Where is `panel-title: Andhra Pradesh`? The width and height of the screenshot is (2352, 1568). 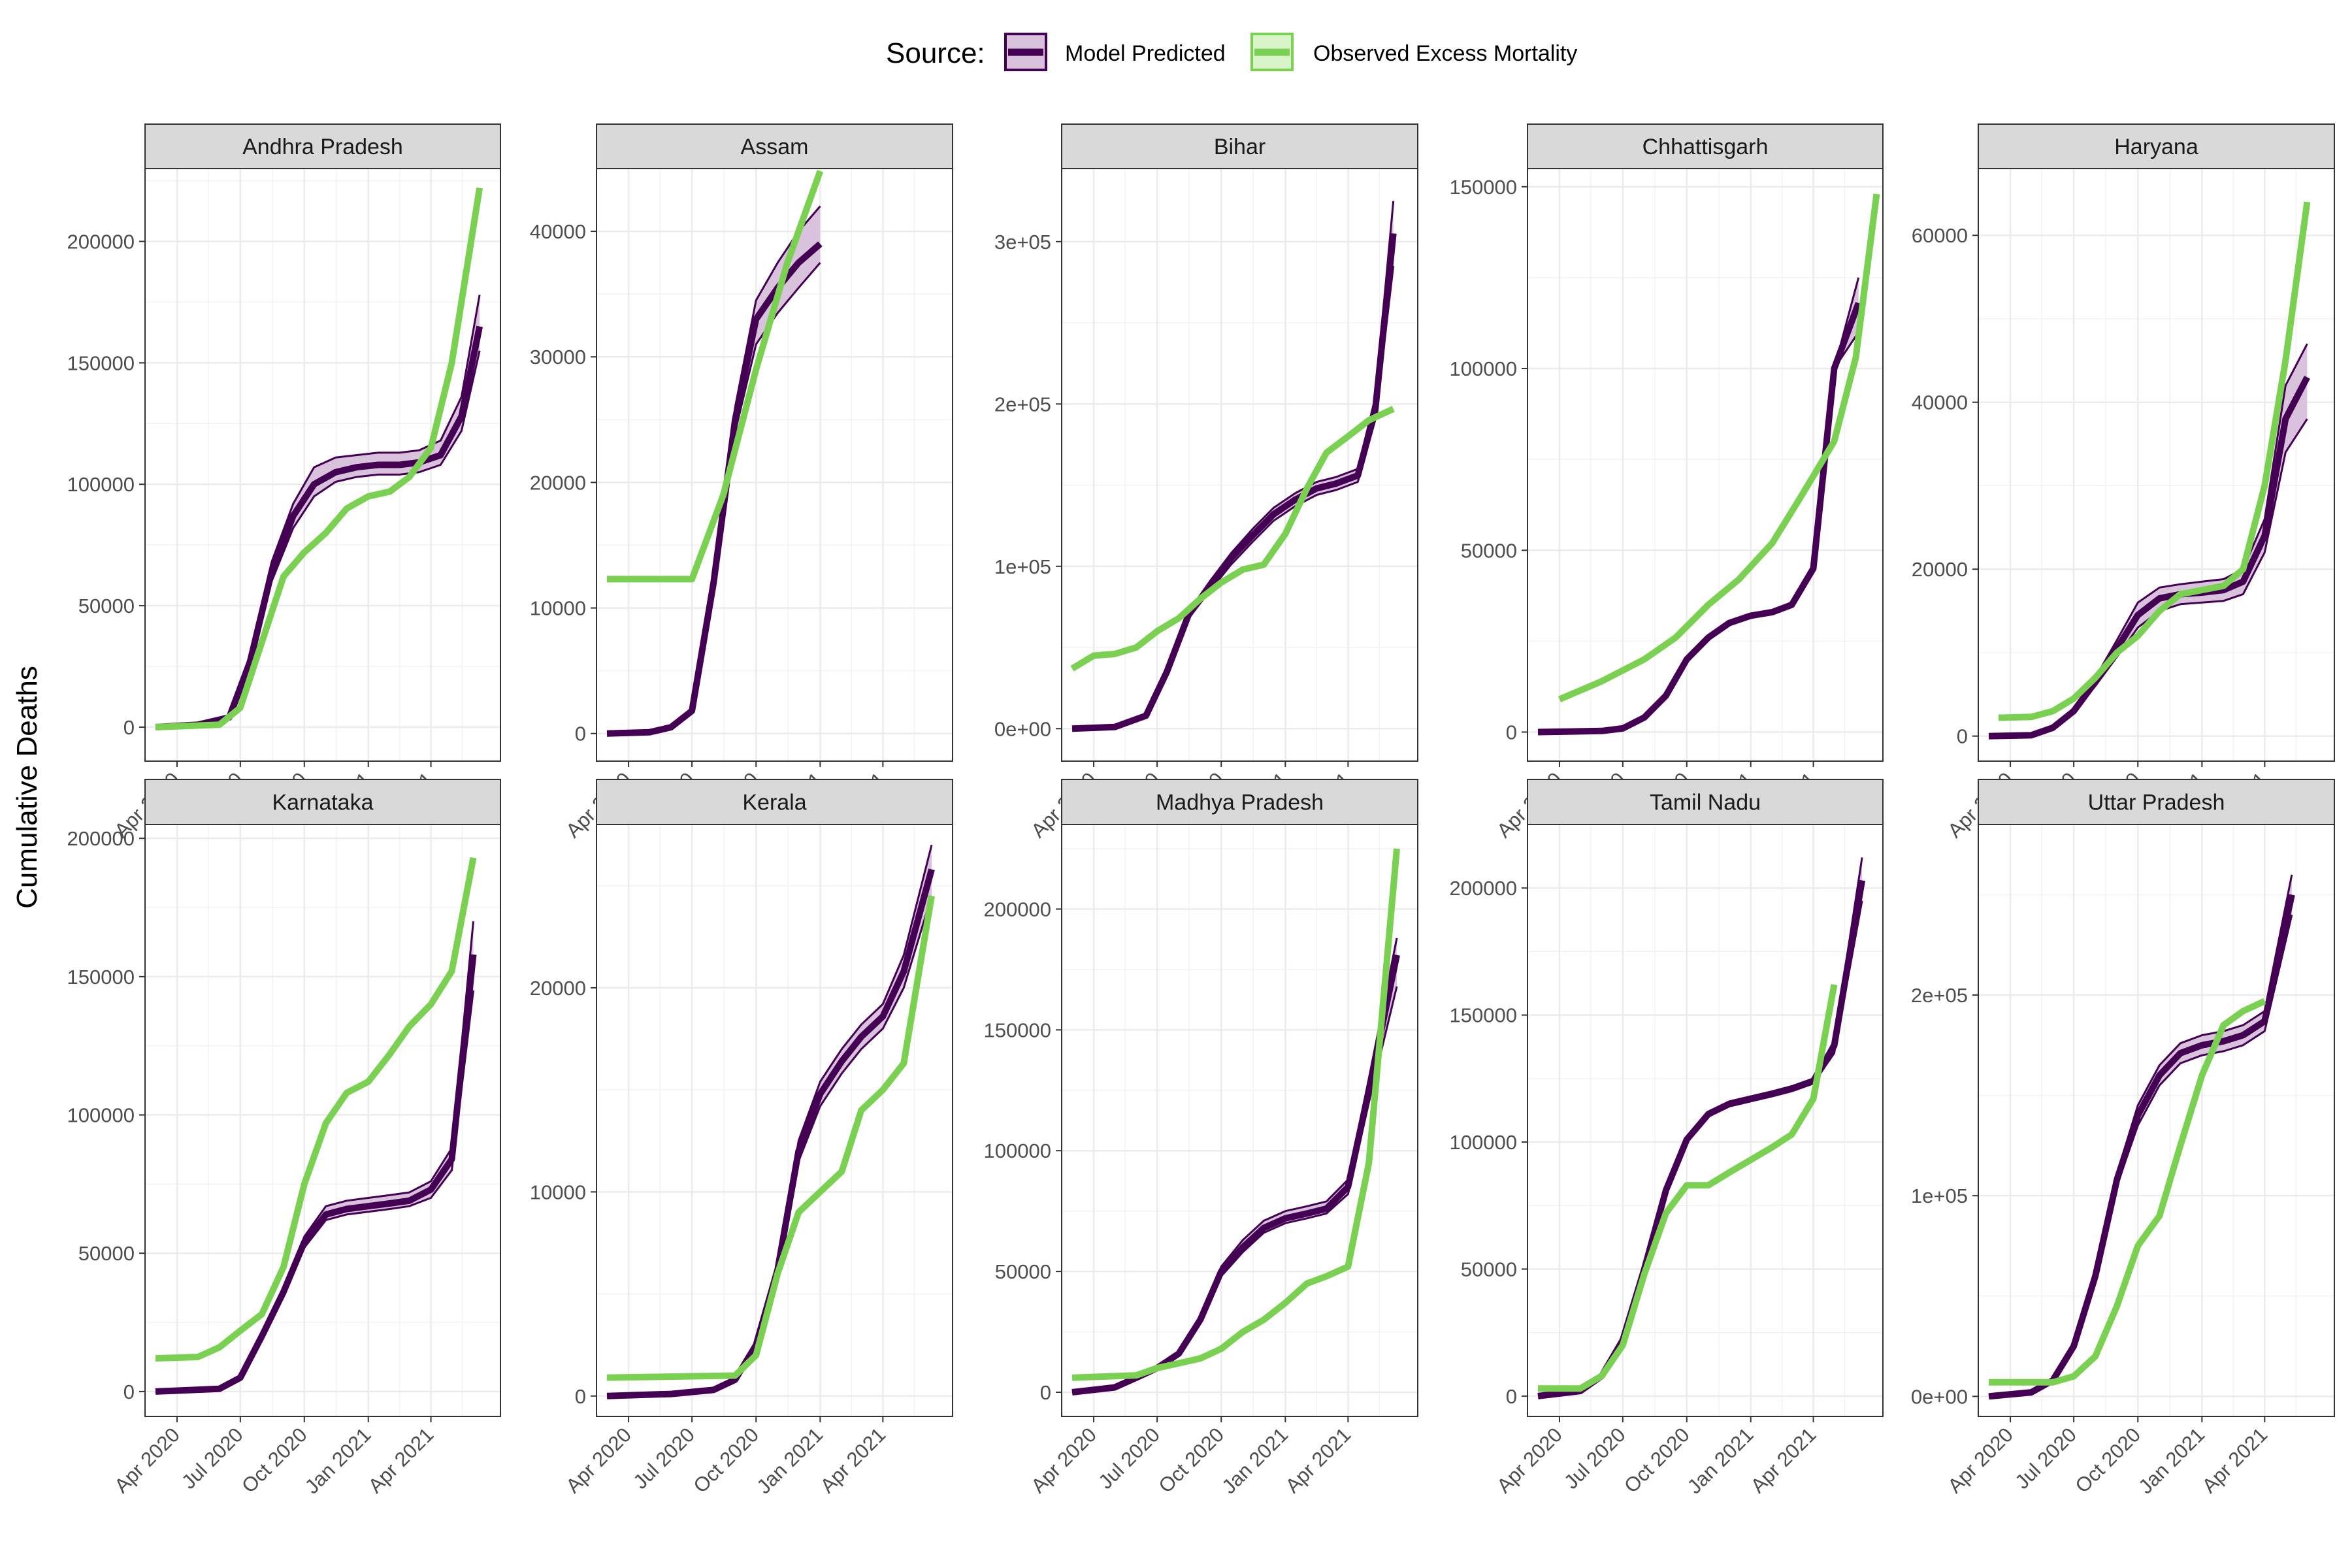
panel-title: Andhra Pradesh is located at coordinates (322, 147).